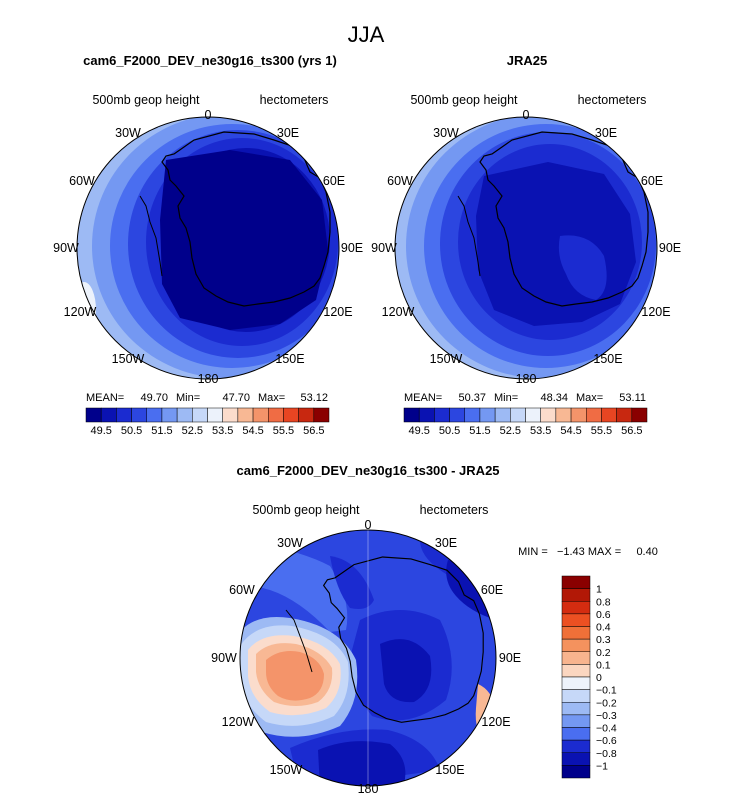  Describe the element at coordinates (367, 470) in the screenshot. I see `panel-title-difference: cam6_F2000_DEV_ne30g16_ts300 - JRA25` at that location.